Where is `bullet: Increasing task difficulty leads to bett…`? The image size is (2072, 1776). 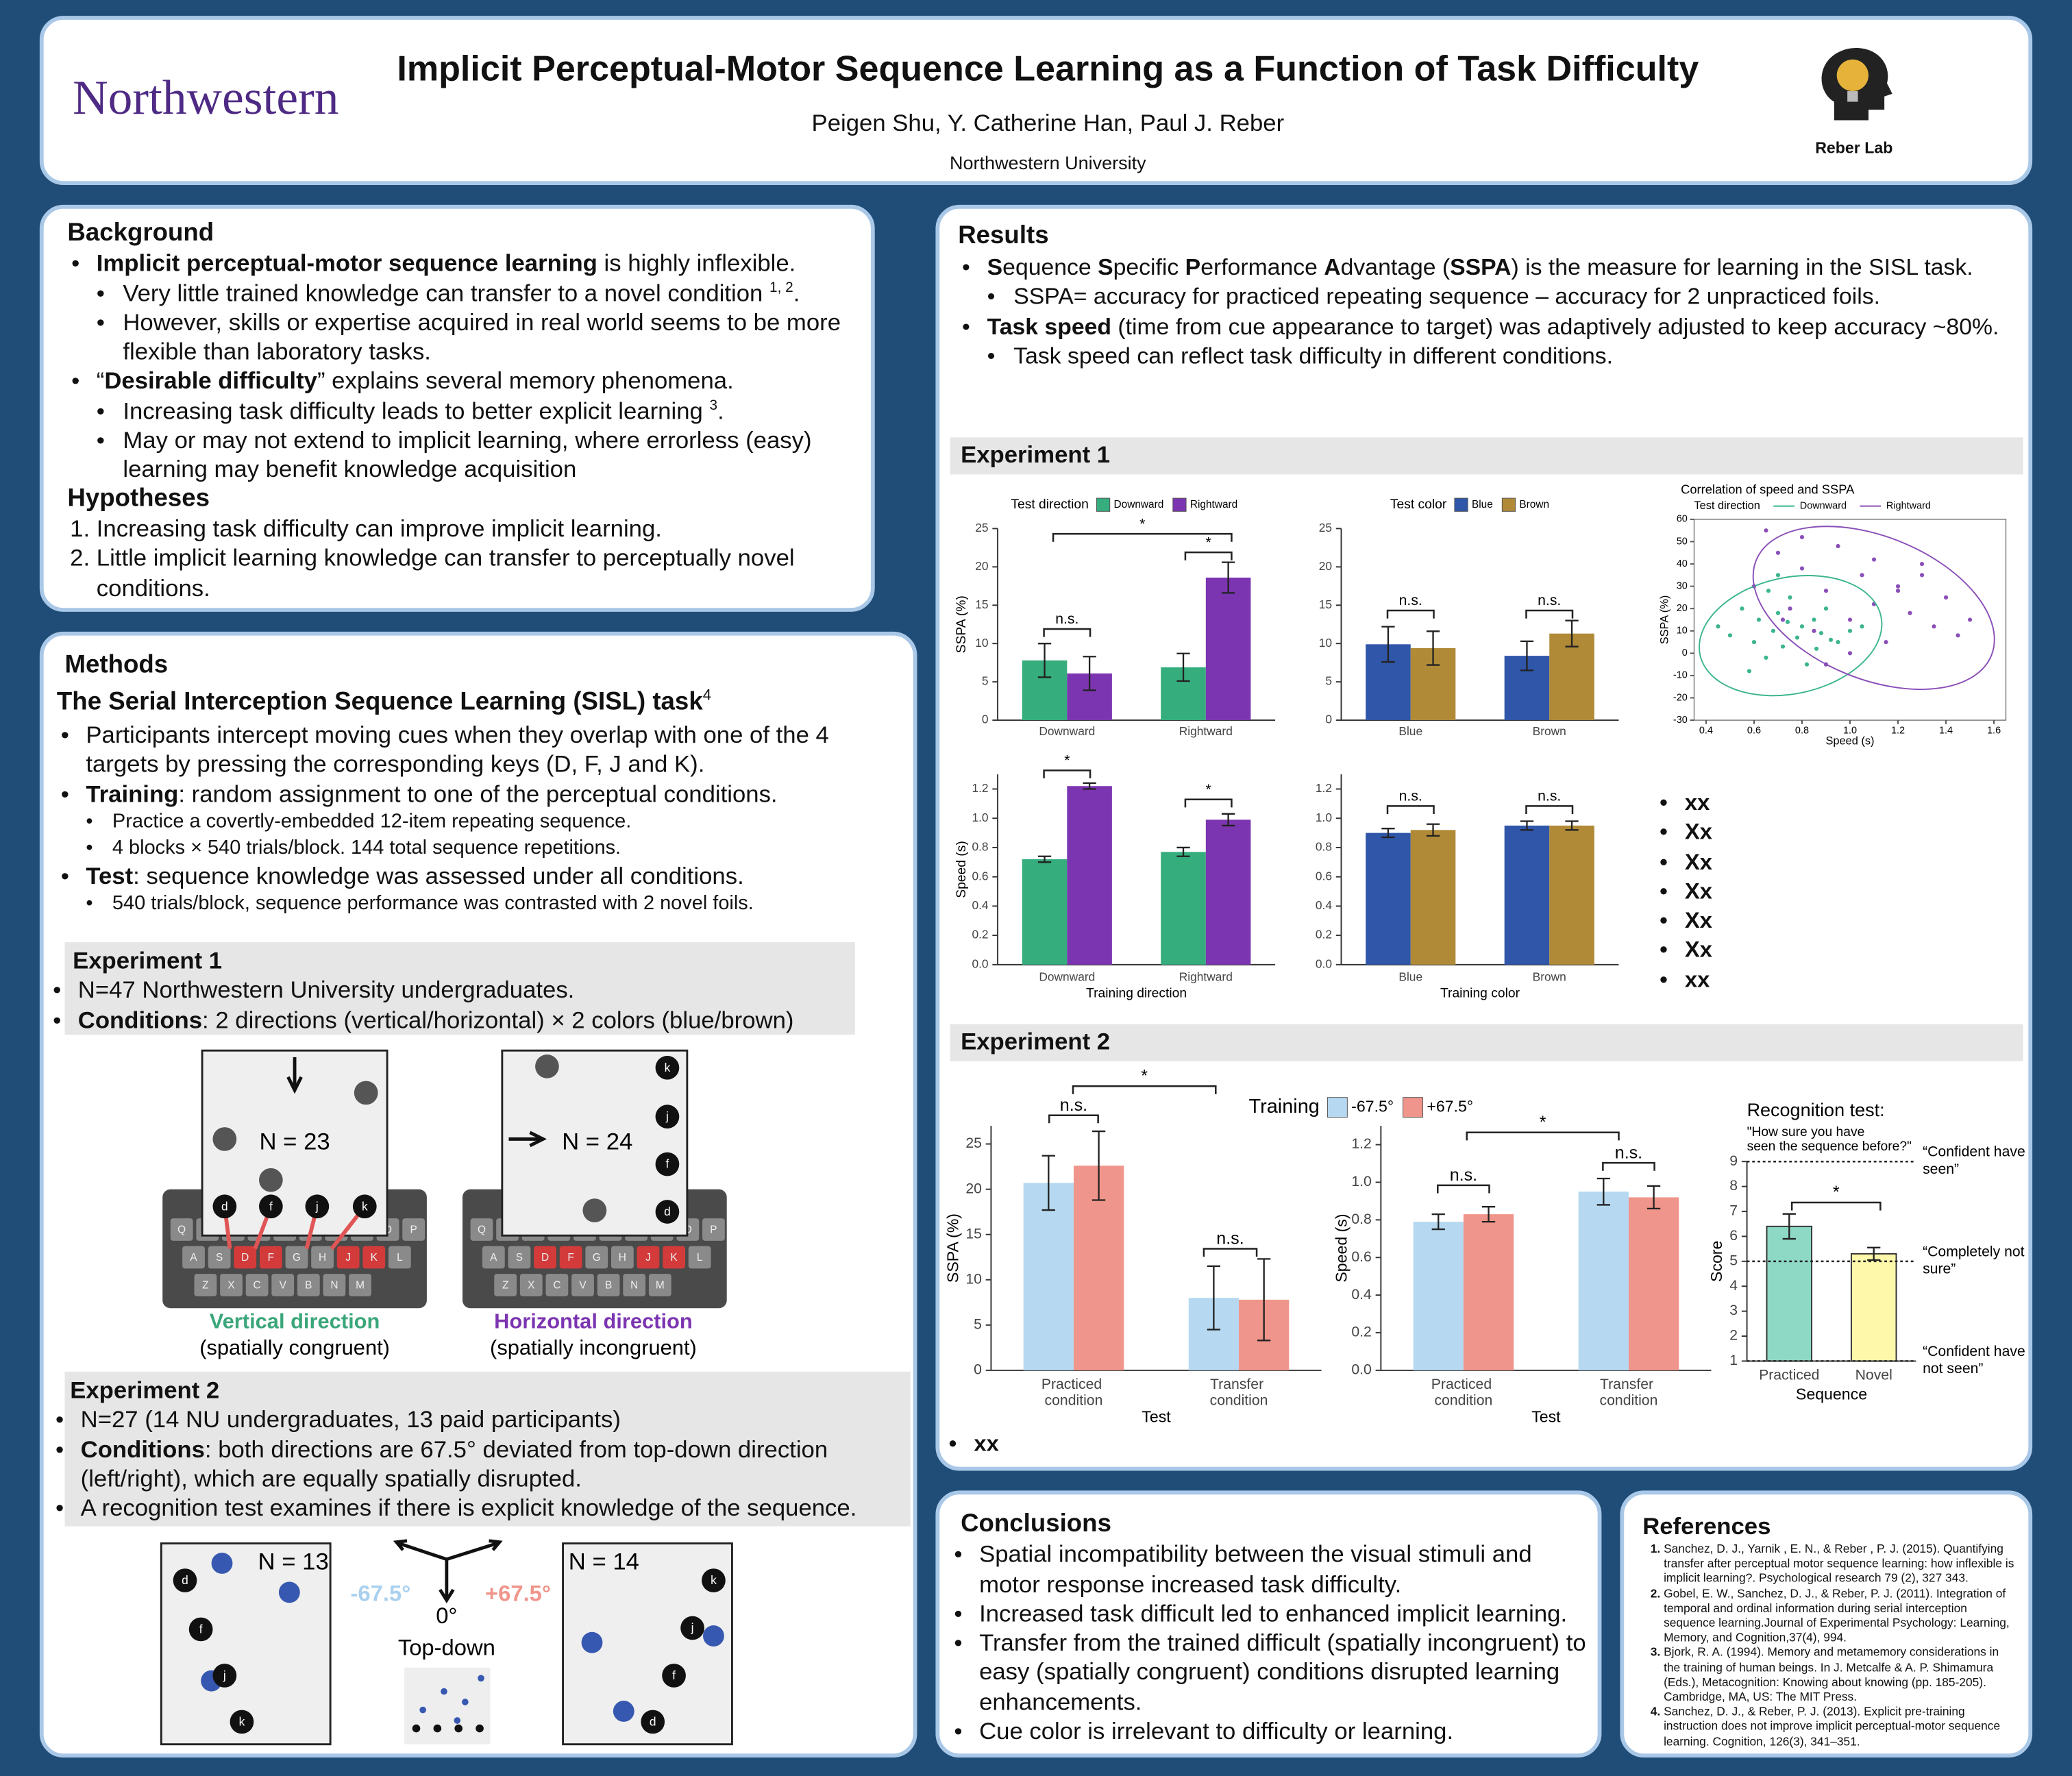 bullet: Increasing task difficulty leads to bett… is located at coordinates (457, 411).